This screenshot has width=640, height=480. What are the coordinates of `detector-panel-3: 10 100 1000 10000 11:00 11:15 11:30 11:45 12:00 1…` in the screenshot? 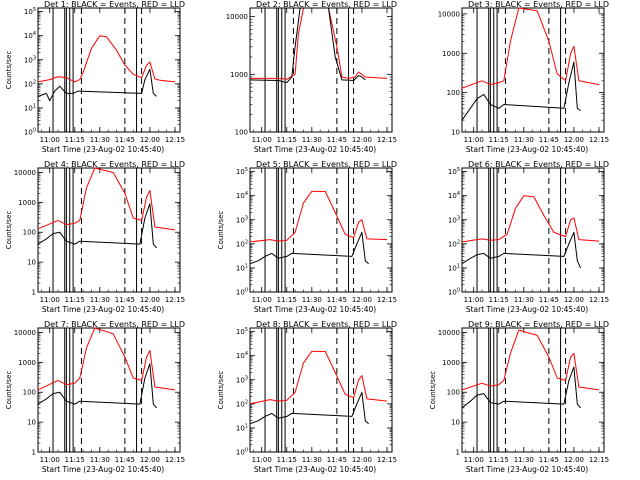 It's located at (523, 77).